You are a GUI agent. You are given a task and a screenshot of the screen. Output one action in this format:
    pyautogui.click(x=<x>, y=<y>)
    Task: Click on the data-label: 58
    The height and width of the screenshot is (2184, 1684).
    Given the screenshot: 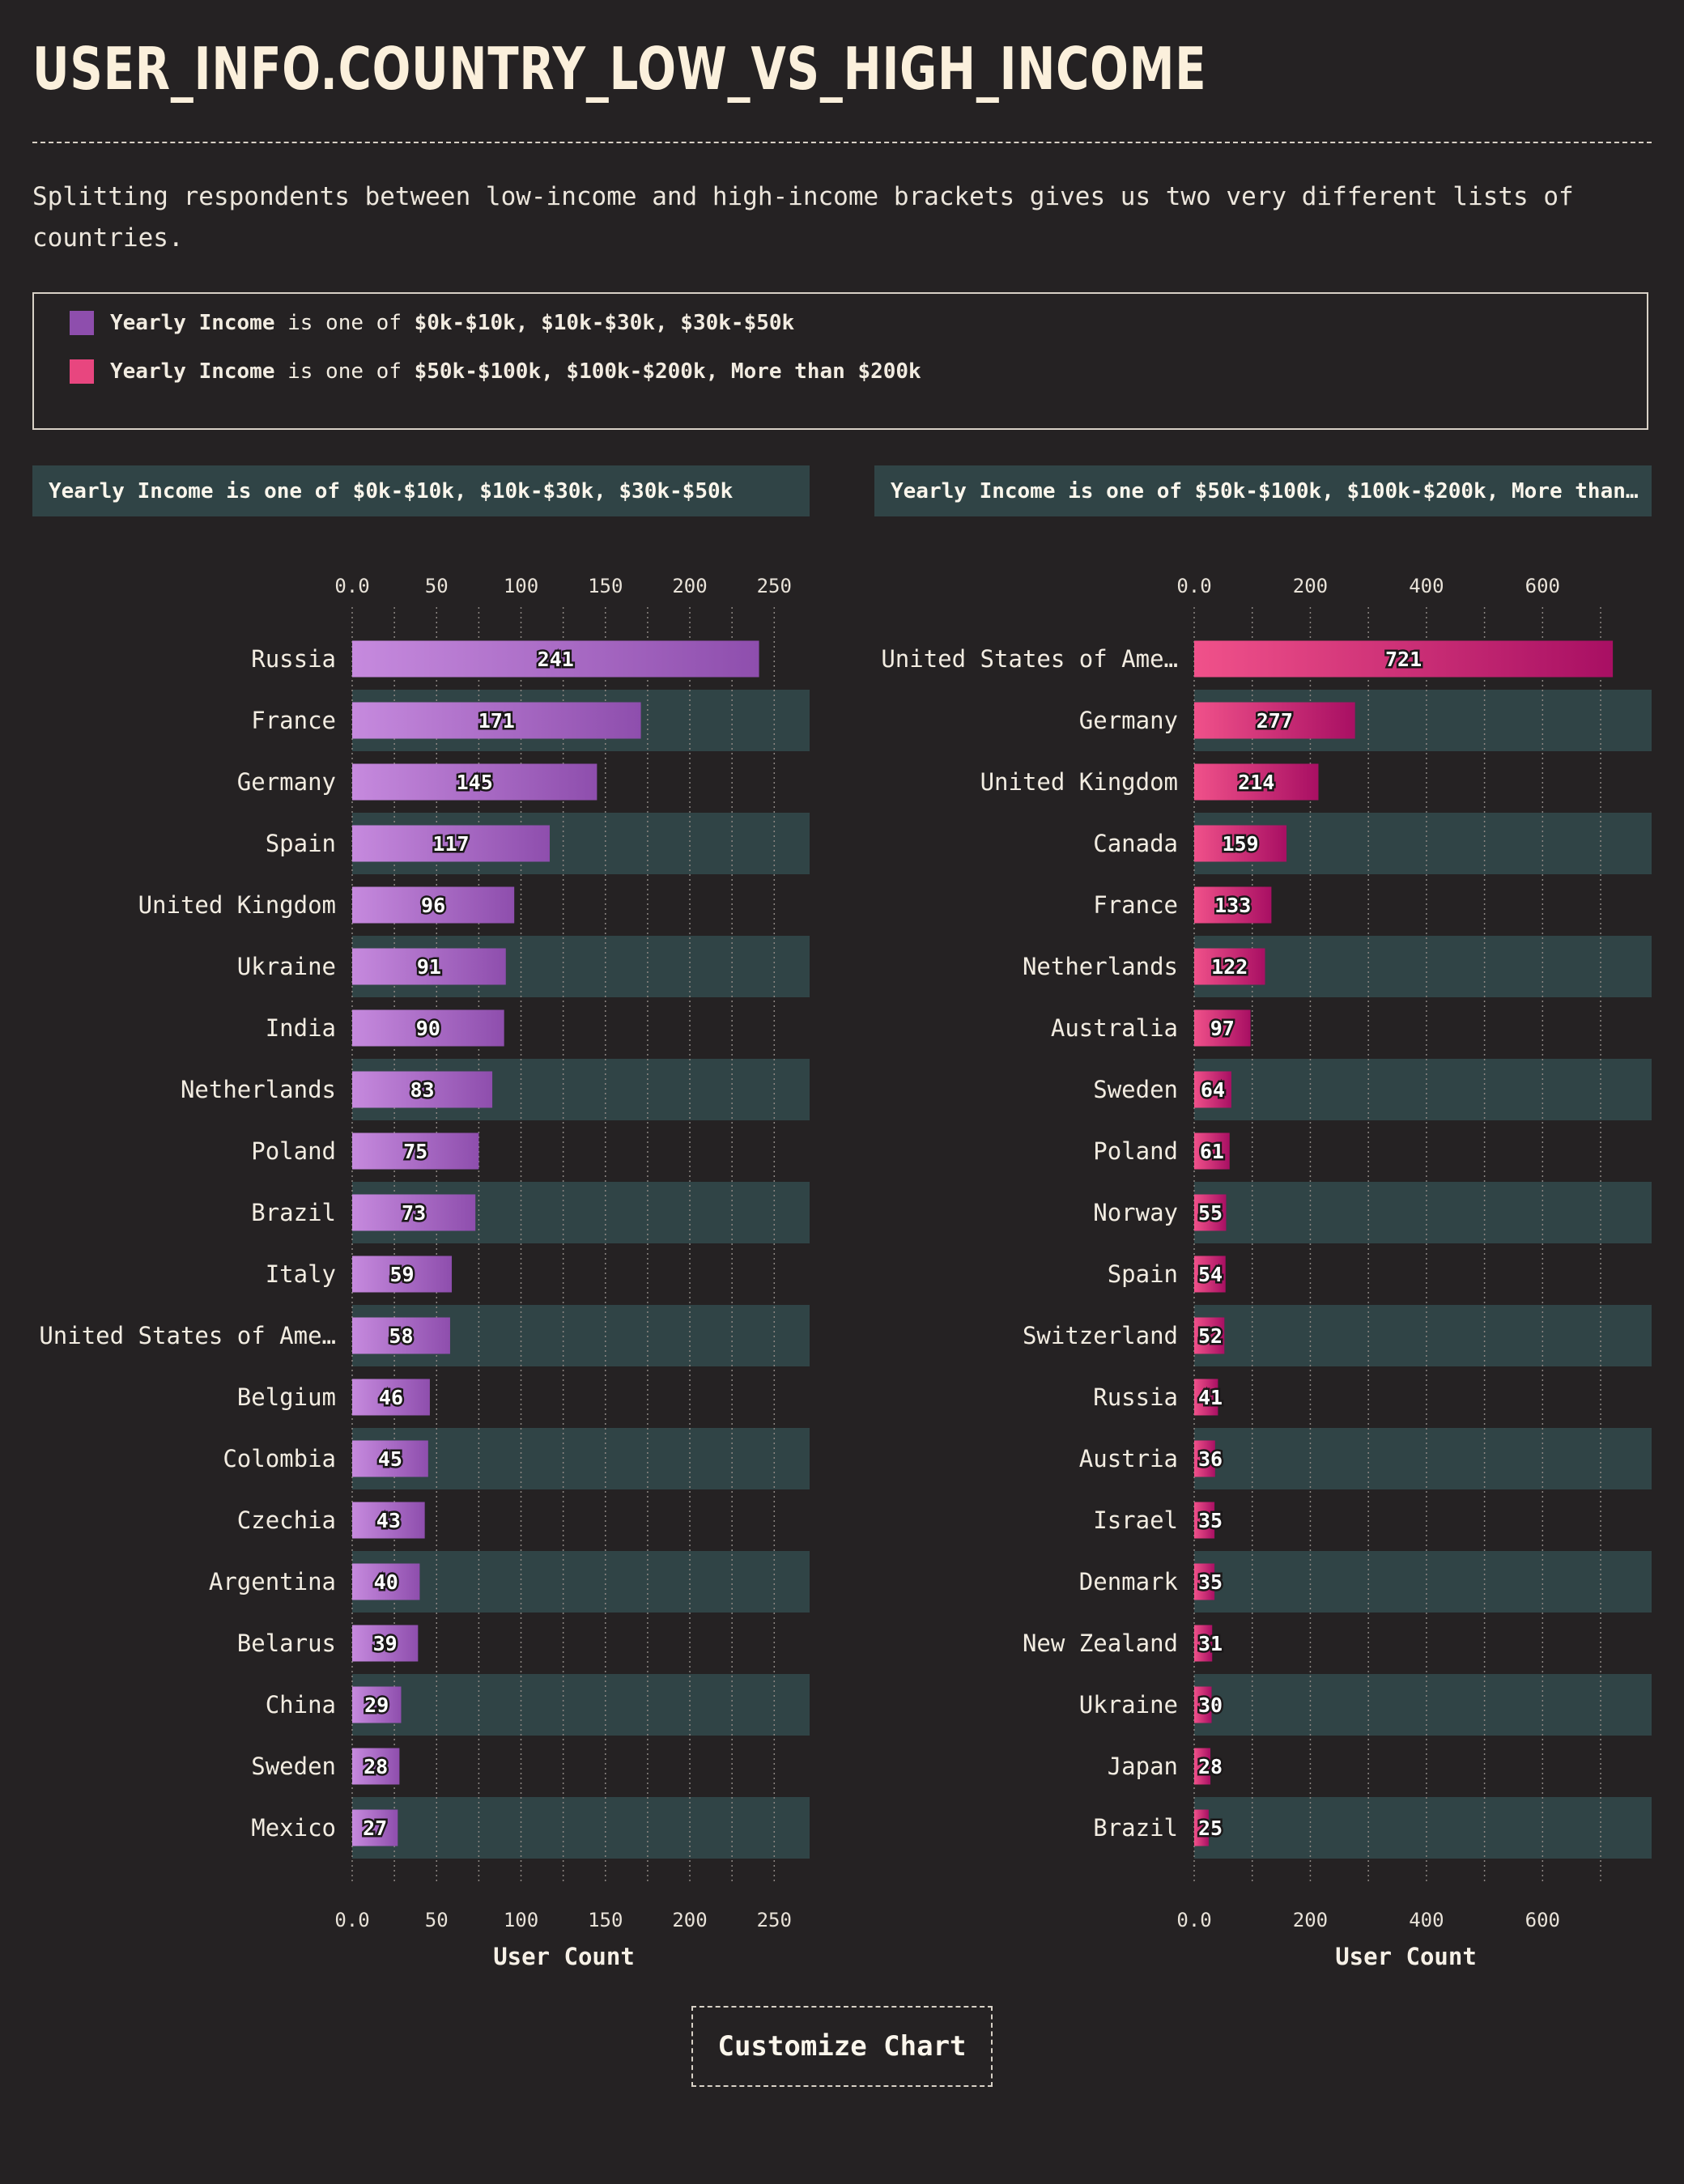 What is the action you would take?
    pyautogui.click(x=401, y=1336)
    